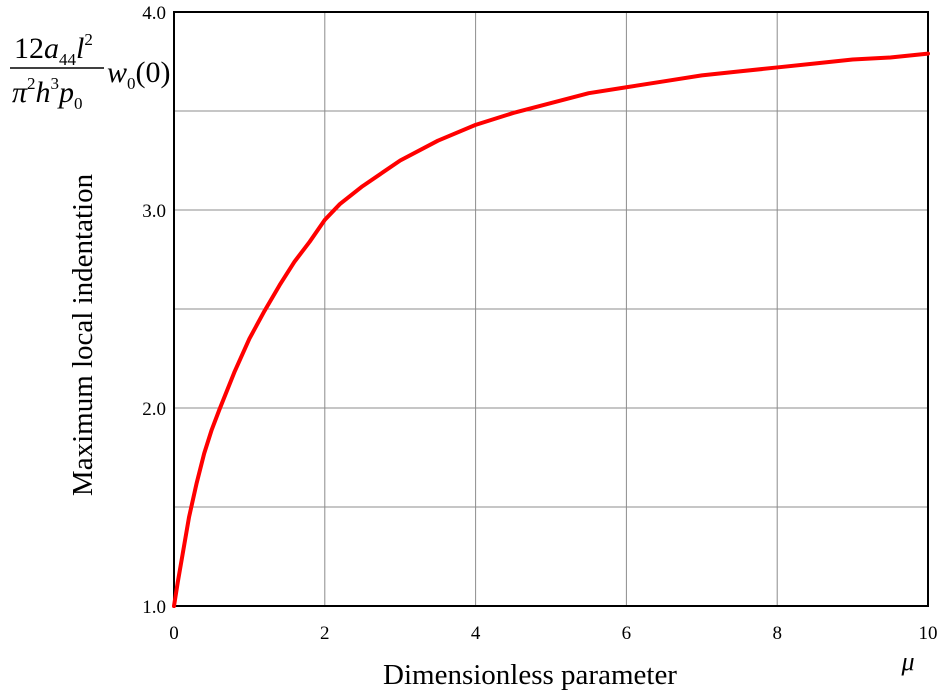 Image resolution: width=941 pixels, height=693 pixels. Describe the element at coordinates (29, 48) in the screenshot. I see `formula-coef: 12` at that location.